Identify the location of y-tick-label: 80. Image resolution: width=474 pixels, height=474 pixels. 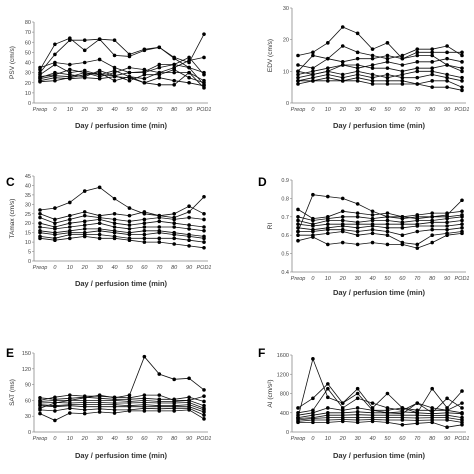
(28, 23).